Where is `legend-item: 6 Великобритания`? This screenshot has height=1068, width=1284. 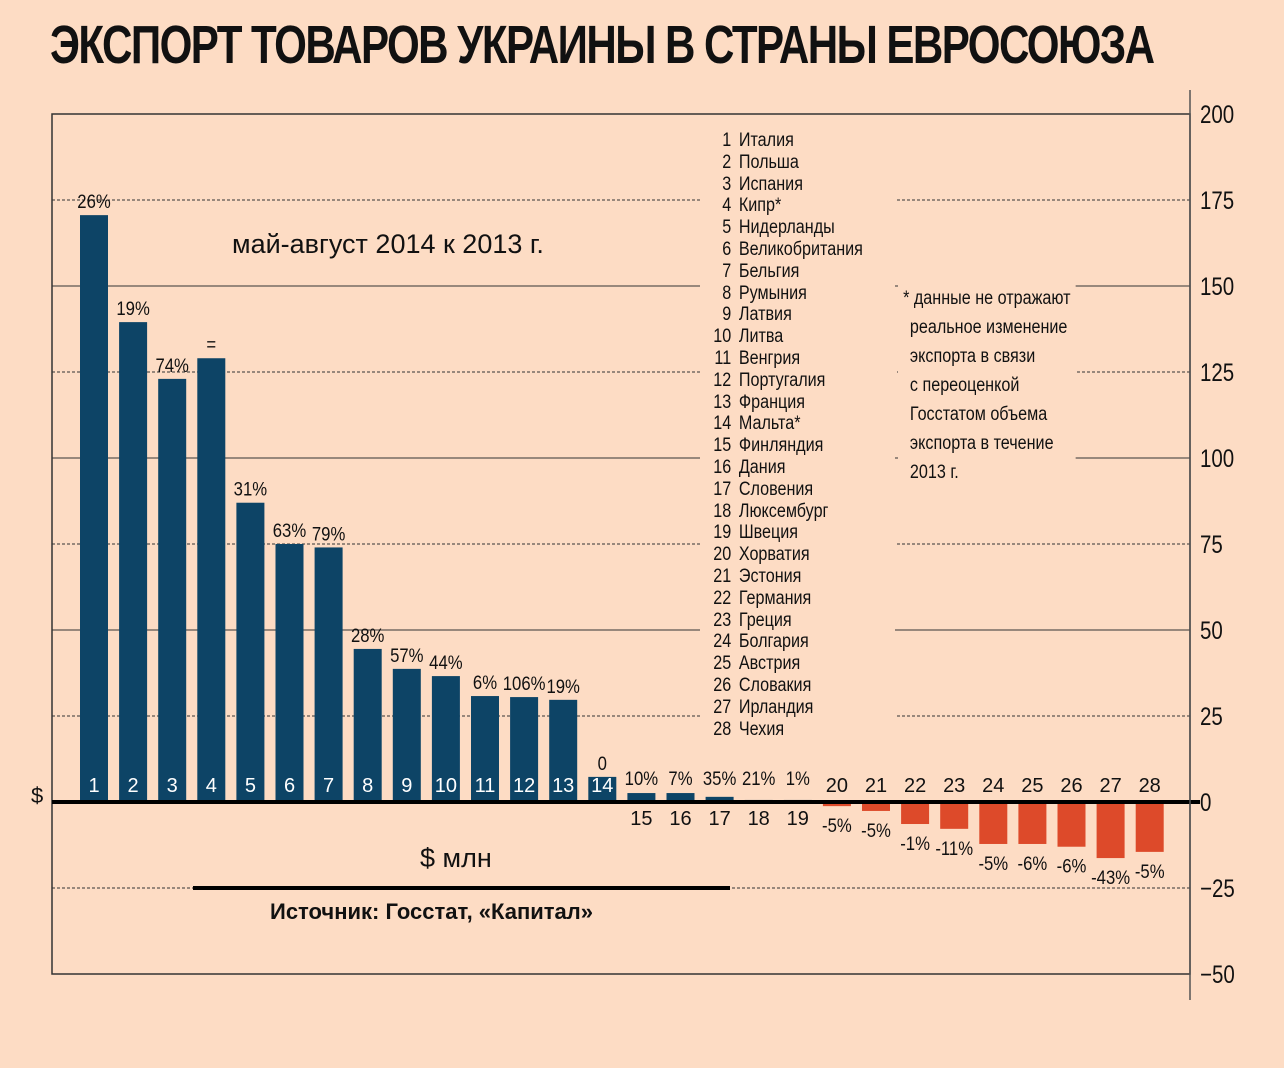
legend-item: 6 Великобритания is located at coordinates (783, 250).